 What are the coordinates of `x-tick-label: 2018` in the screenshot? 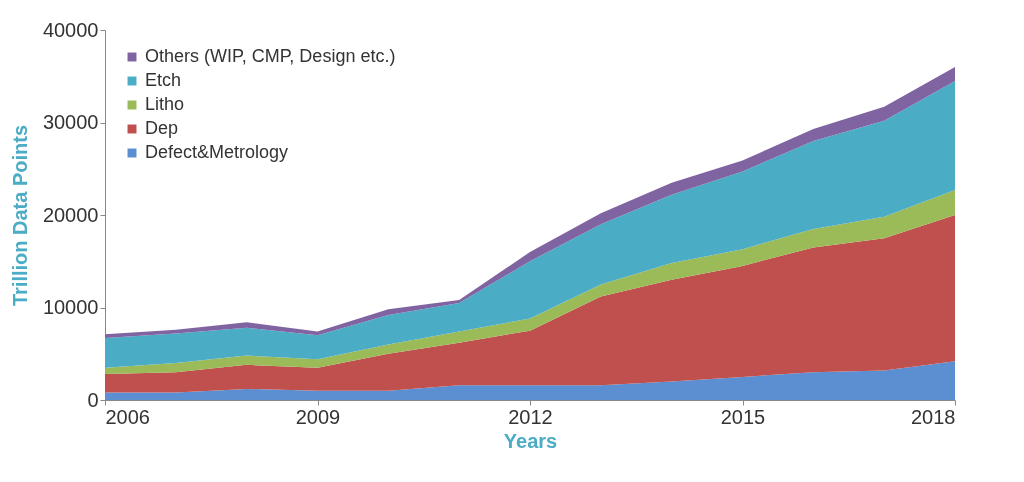 It's located at (933, 416).